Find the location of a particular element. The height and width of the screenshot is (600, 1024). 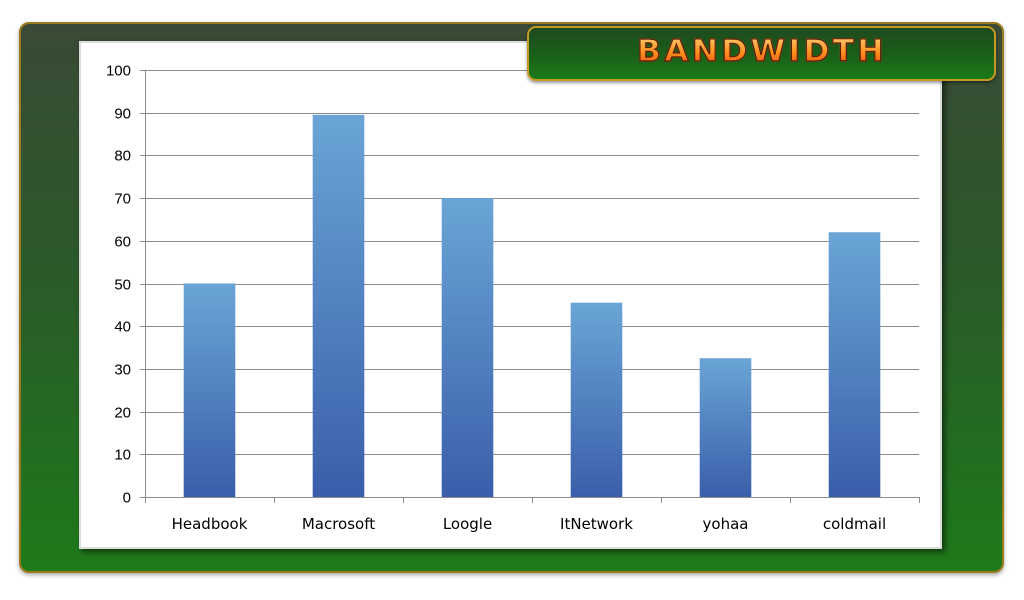

y-tick-label: 100 is located at coordinates (118, 71).